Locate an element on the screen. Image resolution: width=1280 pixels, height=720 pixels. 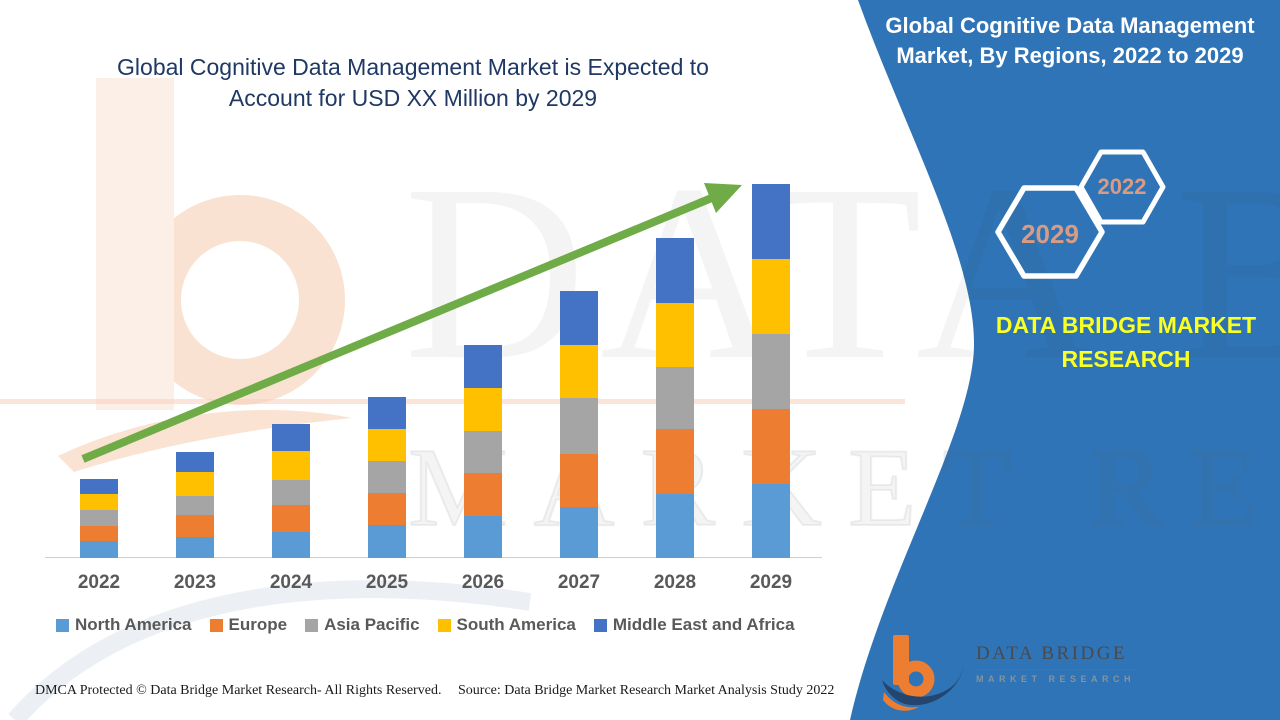
hexagon-2022-label: 2022 is located at coordinates (1122, 186).